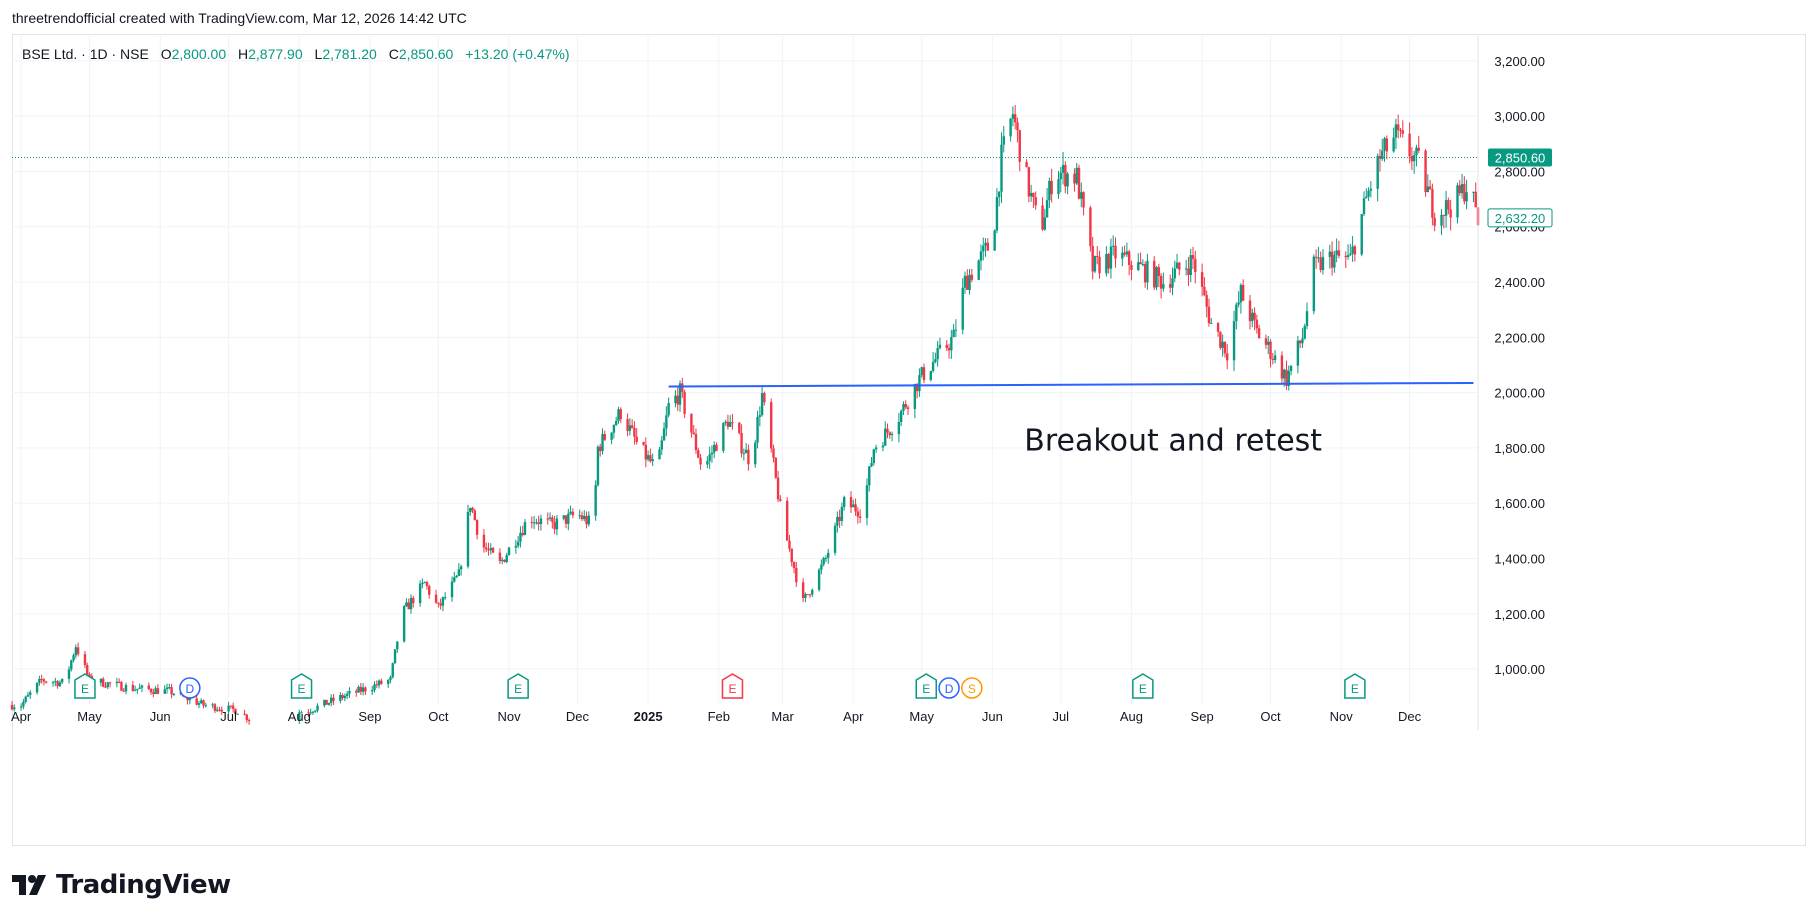 The height and width of the screenshot is (921, 1814). Describe the element at coordinates (318, 54) in the screenshot. I see `low-label: L` at that location.